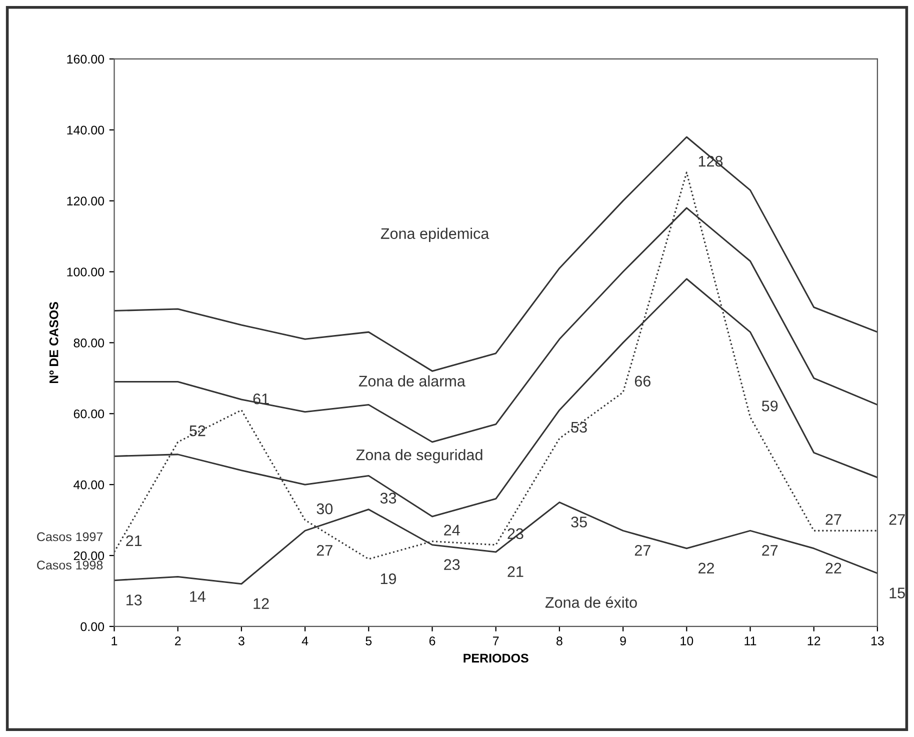 This screenshot has width=914, height=737. Describe the element at coordinates (496, 658) in the screenshot. I see `x-axis-title: PERIODOS` at that location.